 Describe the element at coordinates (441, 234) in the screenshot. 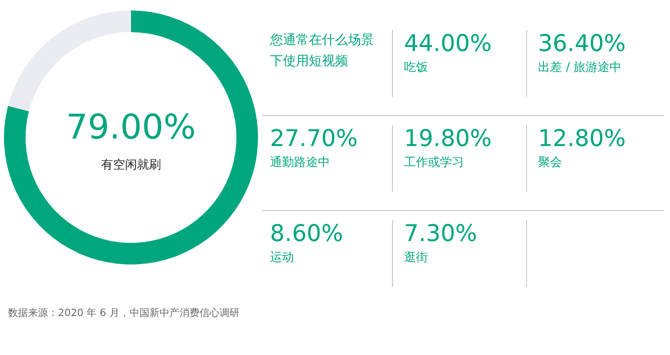

I see `text: 7.30%` at that location.